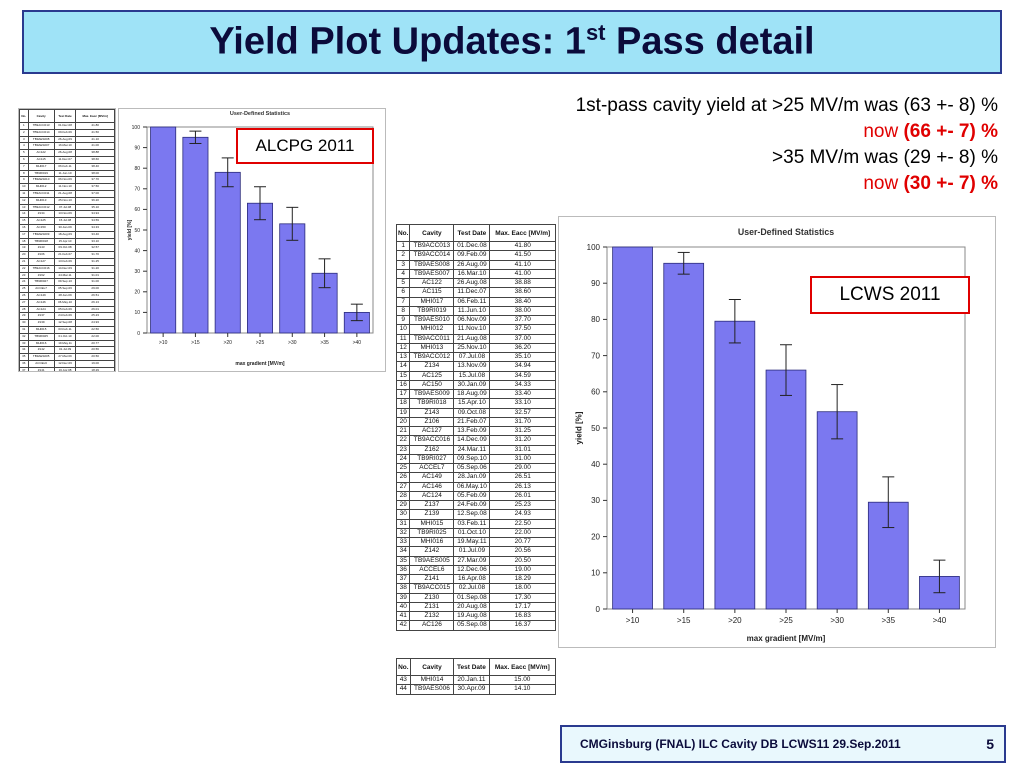 The image size is (1024, 768). What do you see at coordinates (472, 597) in the screenshot?
I see `table-cell: 01.Sep.08` at bounding box center [472, 597].